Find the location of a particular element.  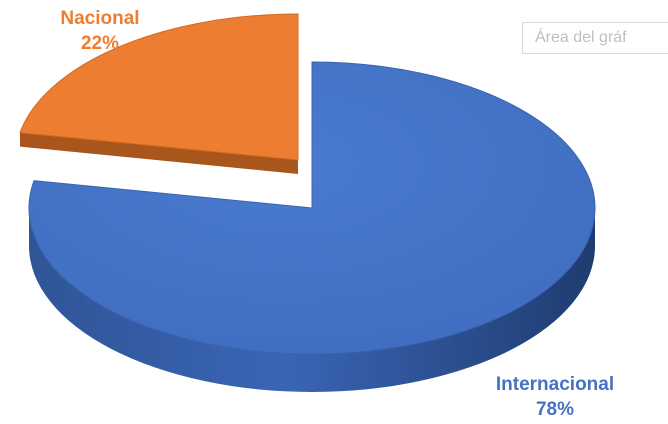

data-label-nacional: Nacional 22% is located at coordinates (100, 31).